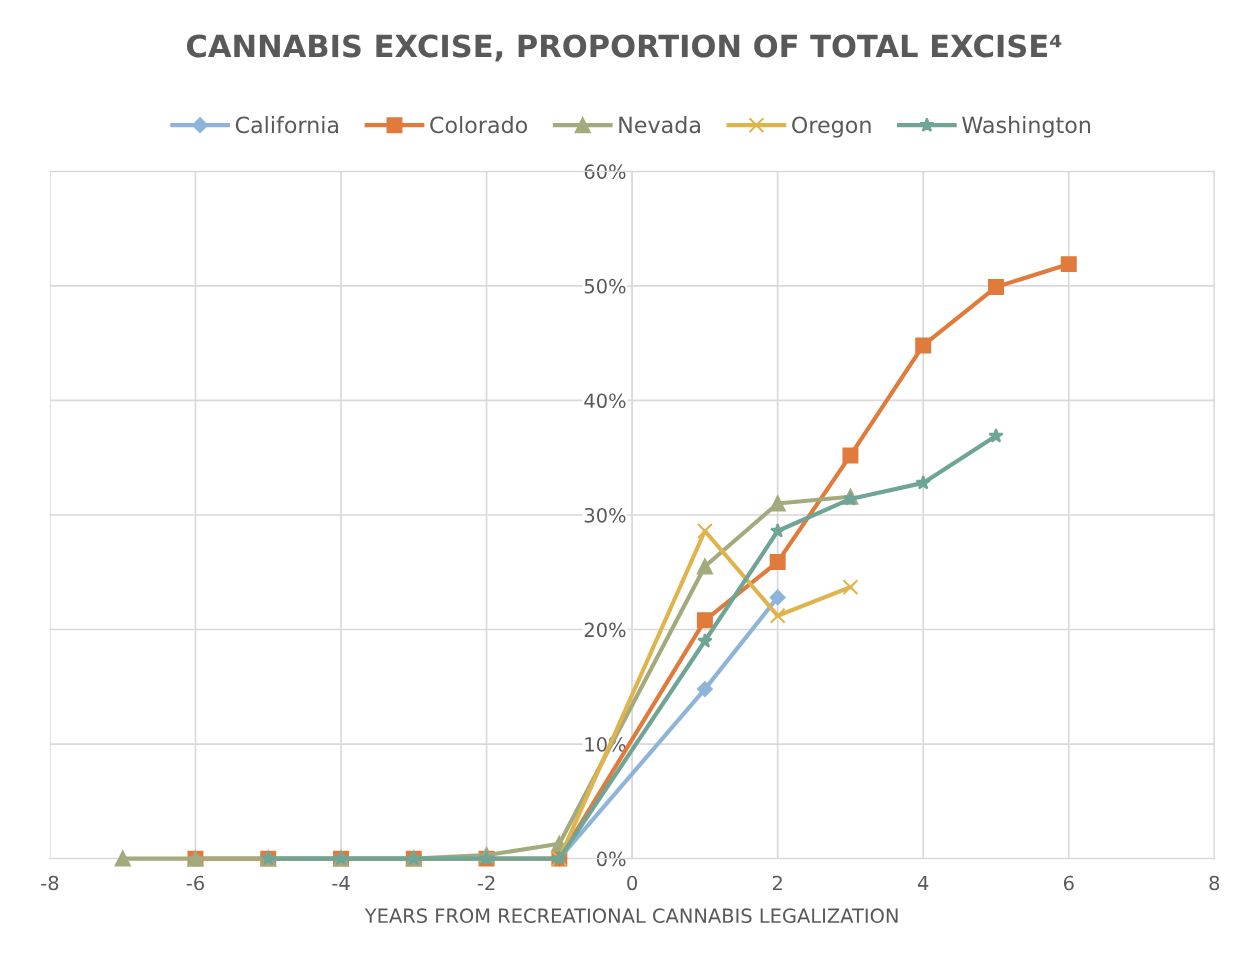  I want to click on legend-label: Colorado, so click(479, 125).